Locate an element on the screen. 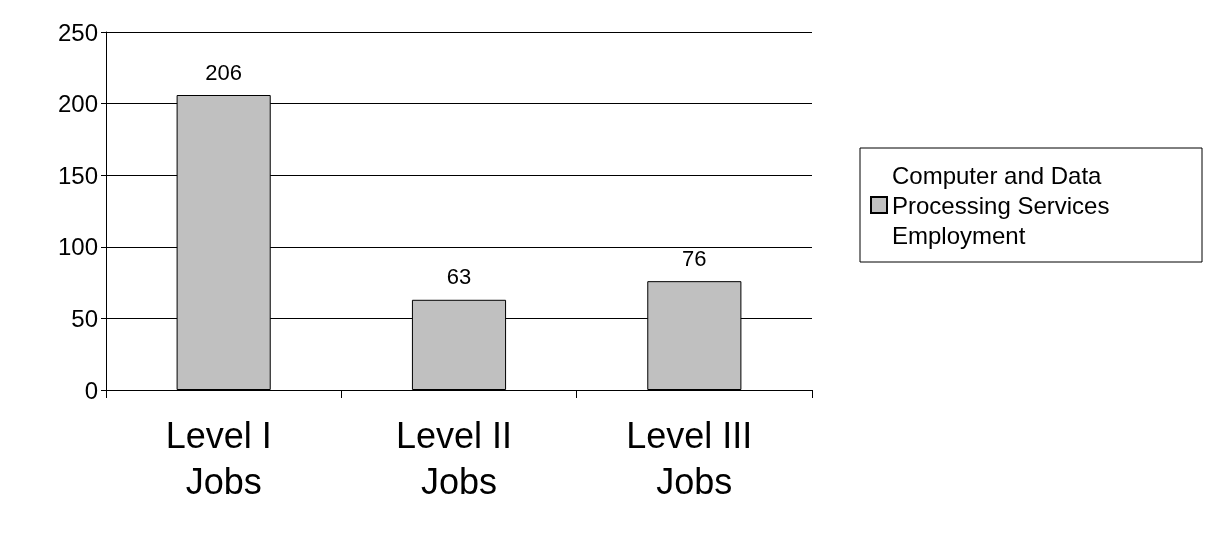 Image resolution: width=1215 pixels, height=538 pixels. x-tick-label: Level III Jobs is located at coordinates (694, 458).